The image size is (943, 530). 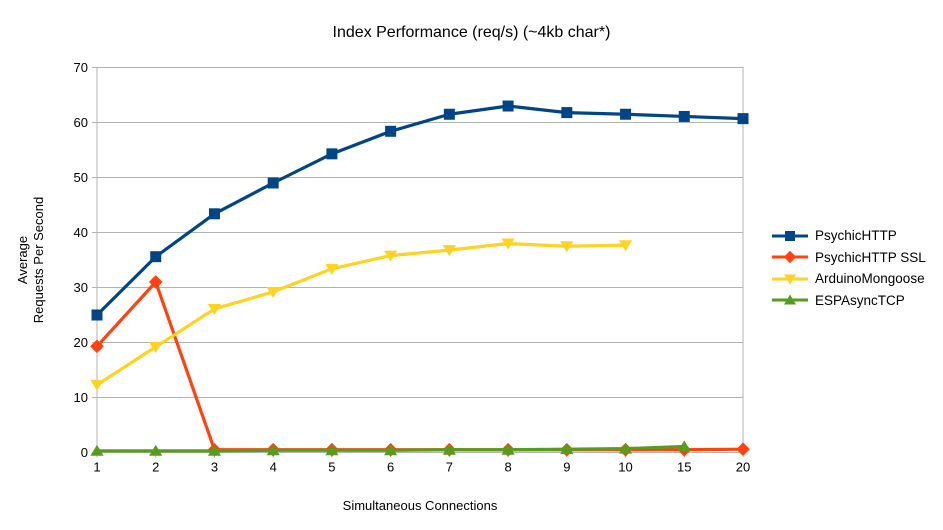 What do you see at coordinates (625, 467) in the screenshot?
I see `x-tick-label: 10` at bounding box center [625, 467].